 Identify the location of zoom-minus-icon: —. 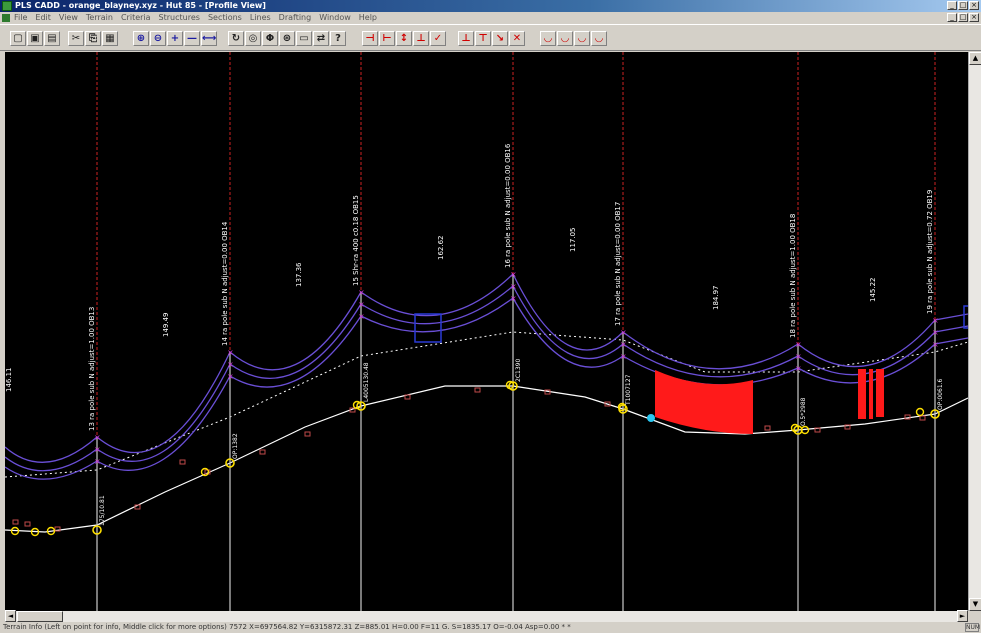
(192, 38).